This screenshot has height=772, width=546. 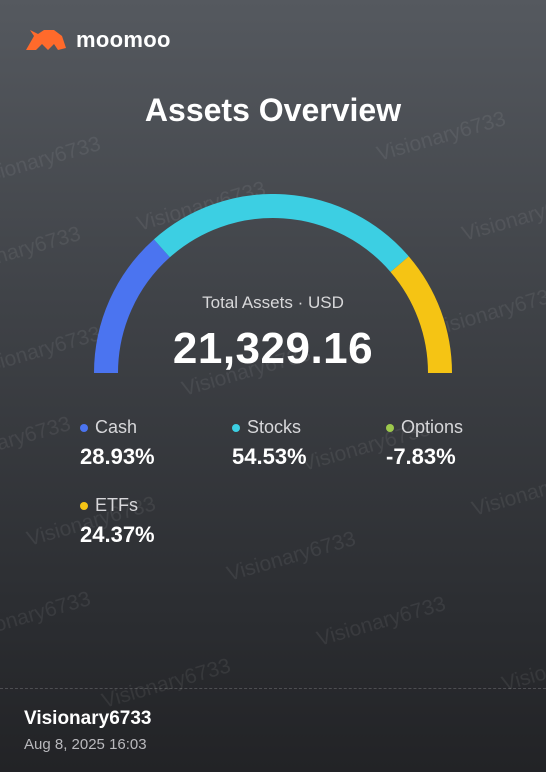 I want to click on legend-item-options: Options -7.83%, so click(x=461, y=443).